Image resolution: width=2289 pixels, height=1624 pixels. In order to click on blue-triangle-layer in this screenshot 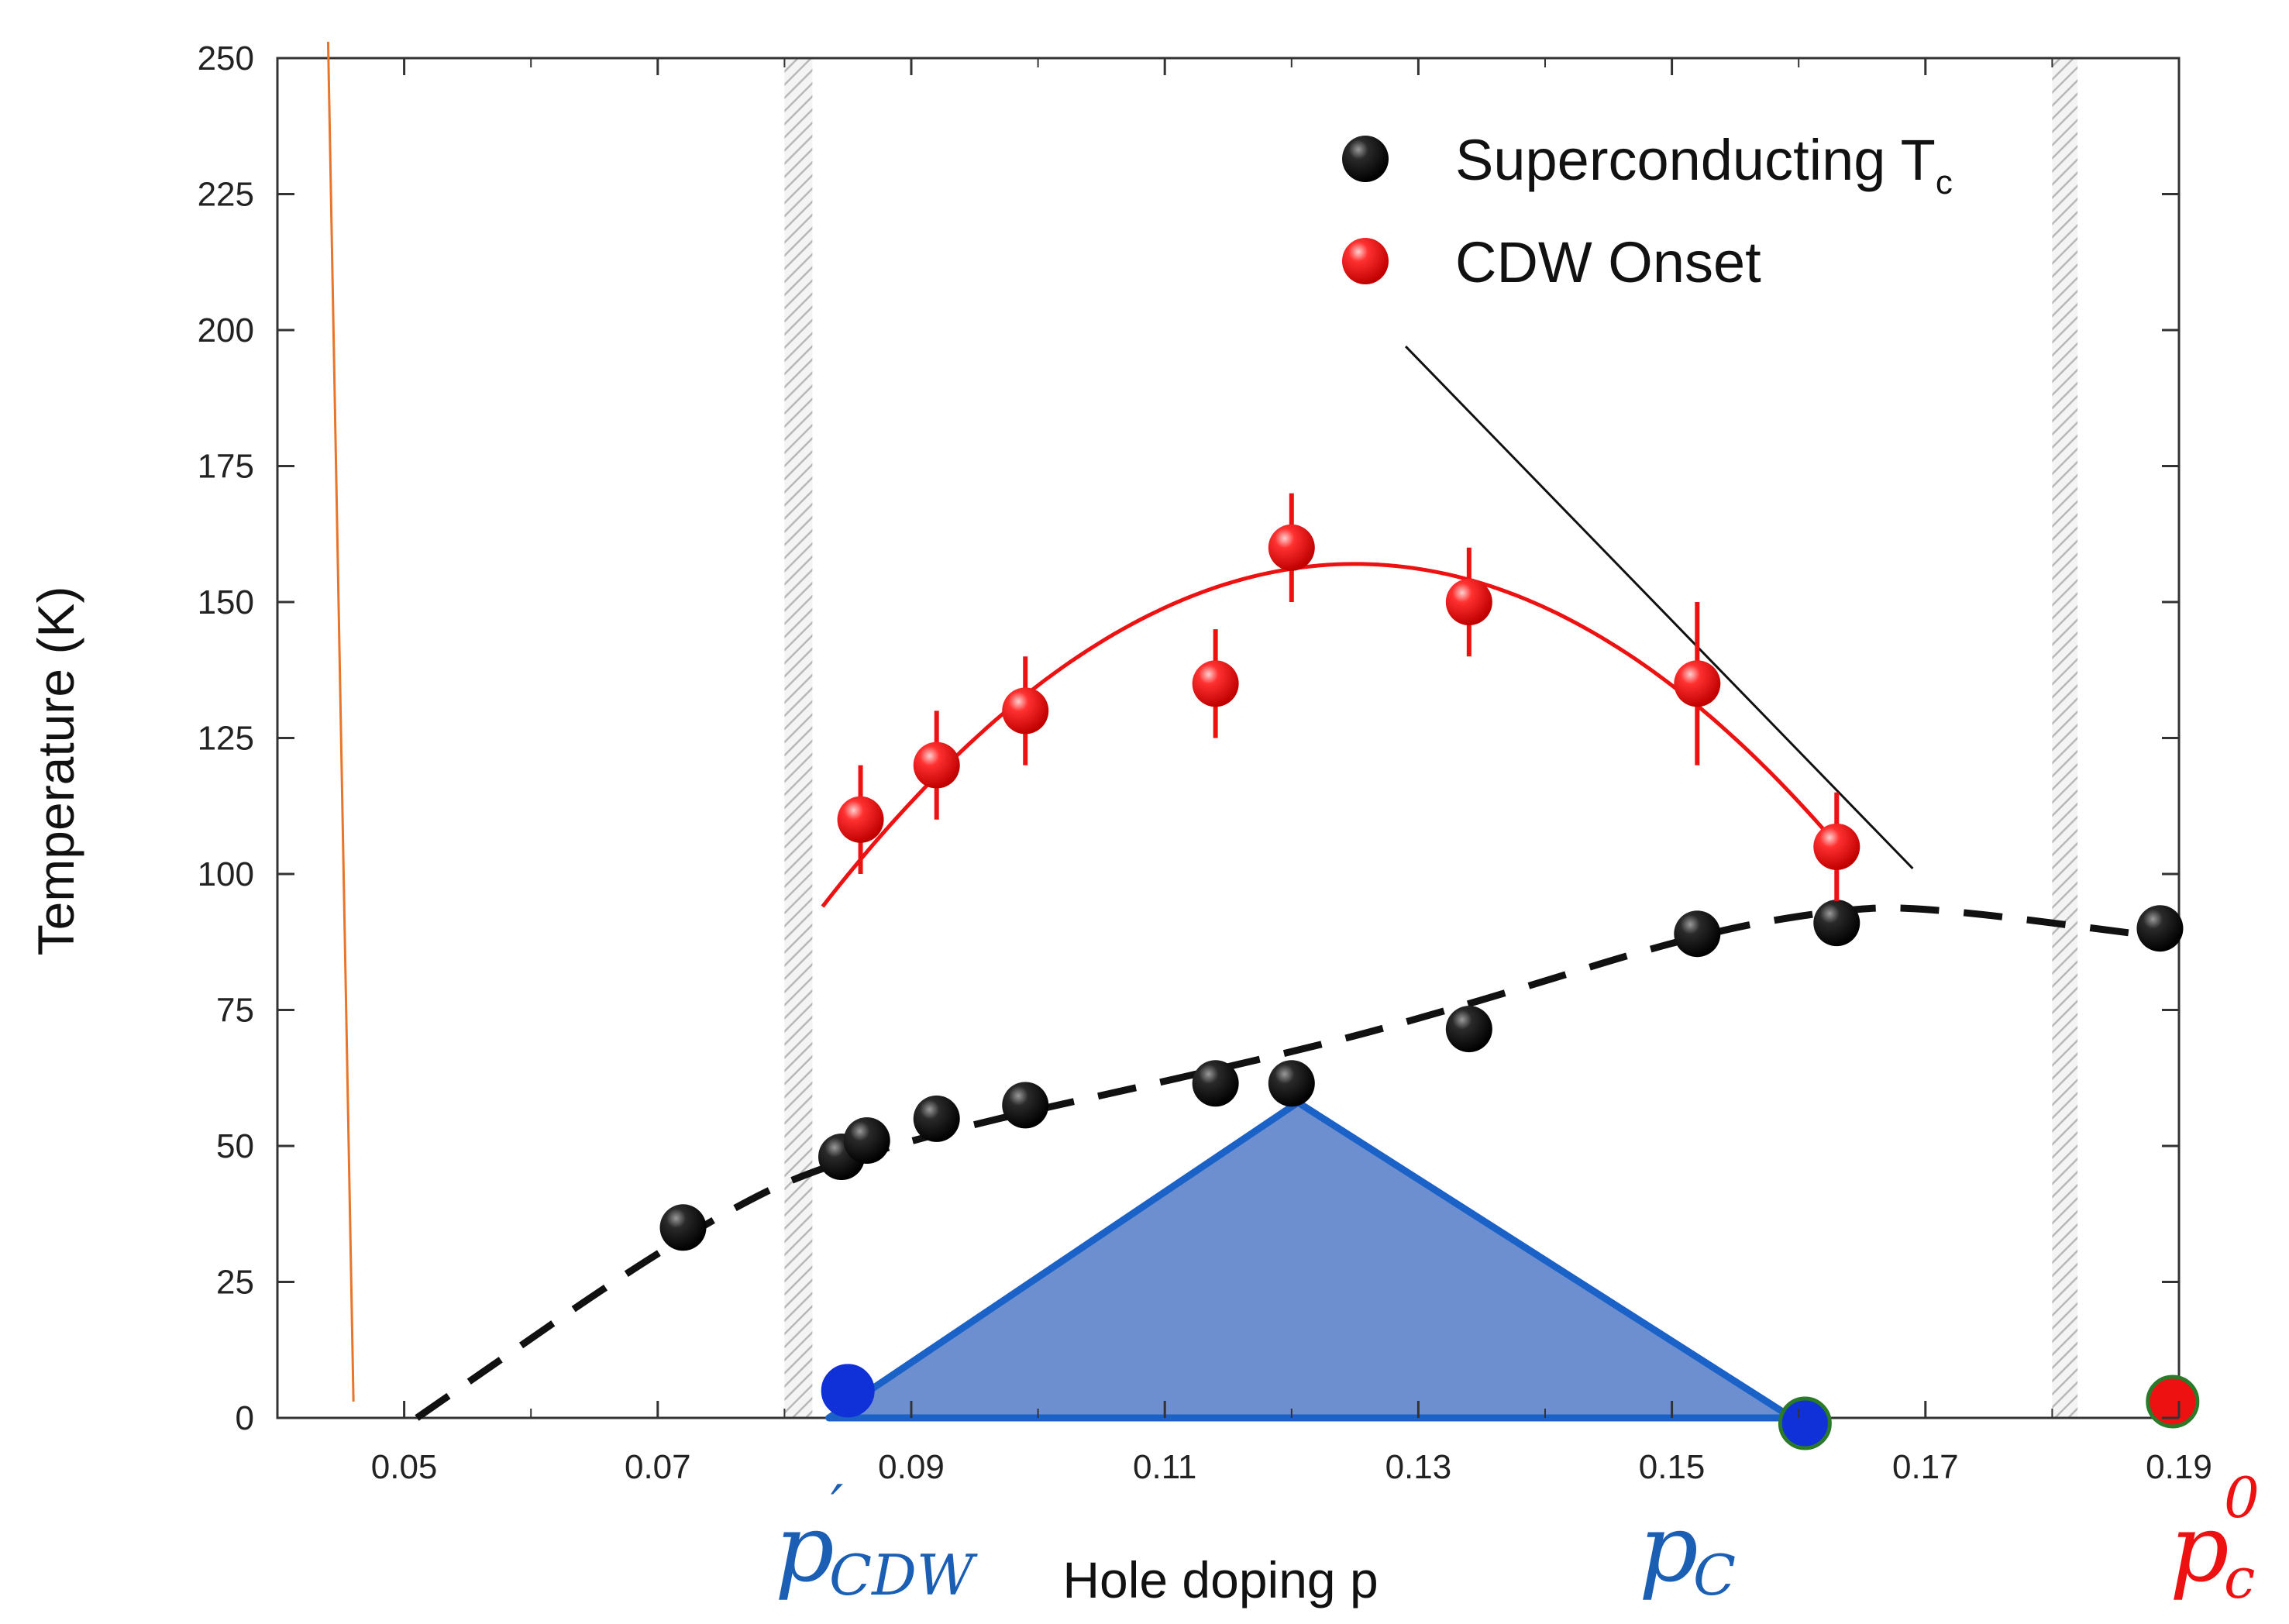, I will do `click(1310, 1260)`.